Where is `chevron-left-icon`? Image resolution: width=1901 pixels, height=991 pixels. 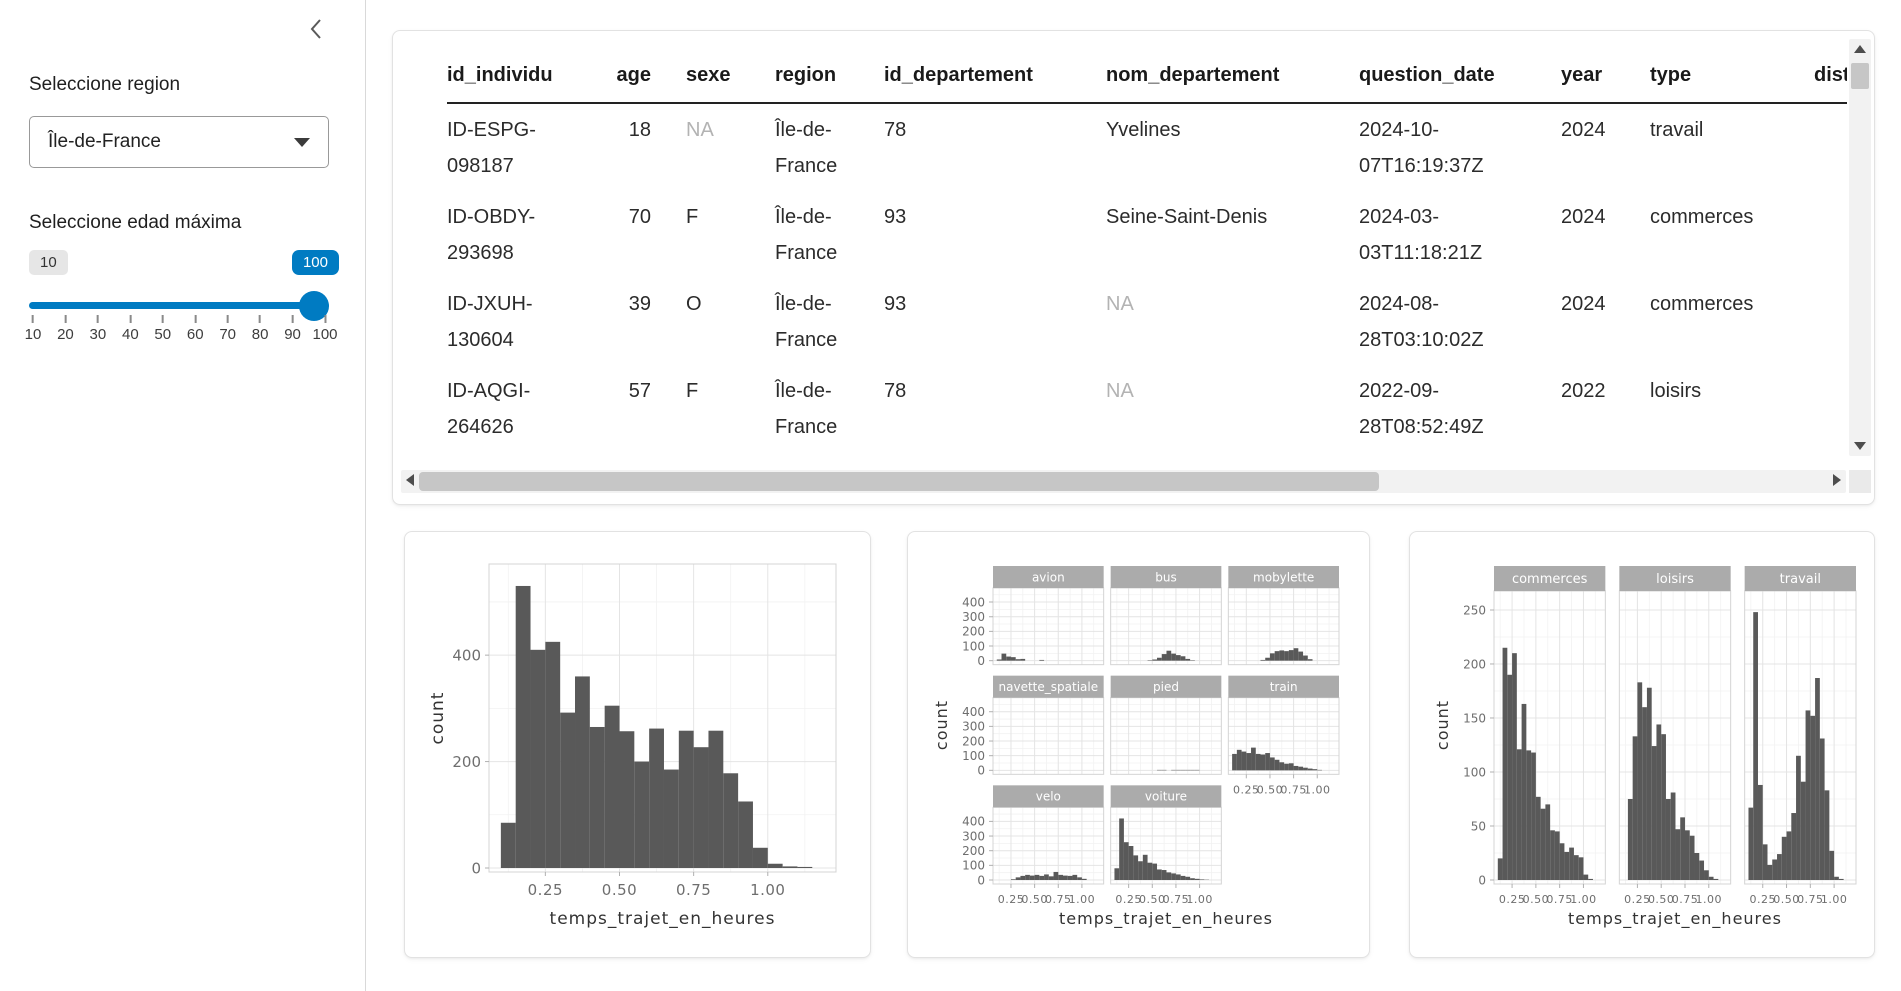
chevron-left-icon is located at coordinates (316, 31).